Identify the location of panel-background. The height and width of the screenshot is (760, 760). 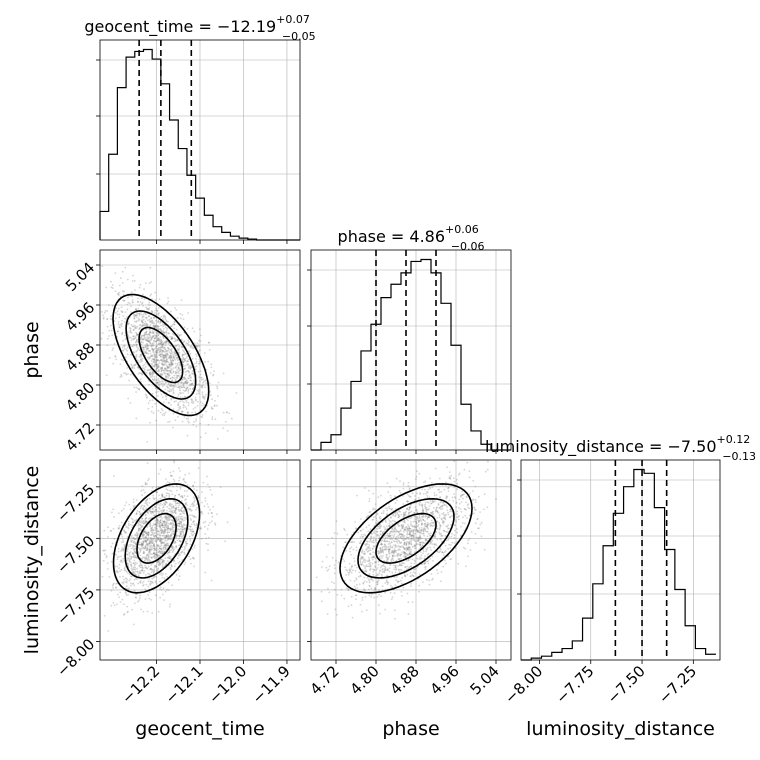
(411, 350).